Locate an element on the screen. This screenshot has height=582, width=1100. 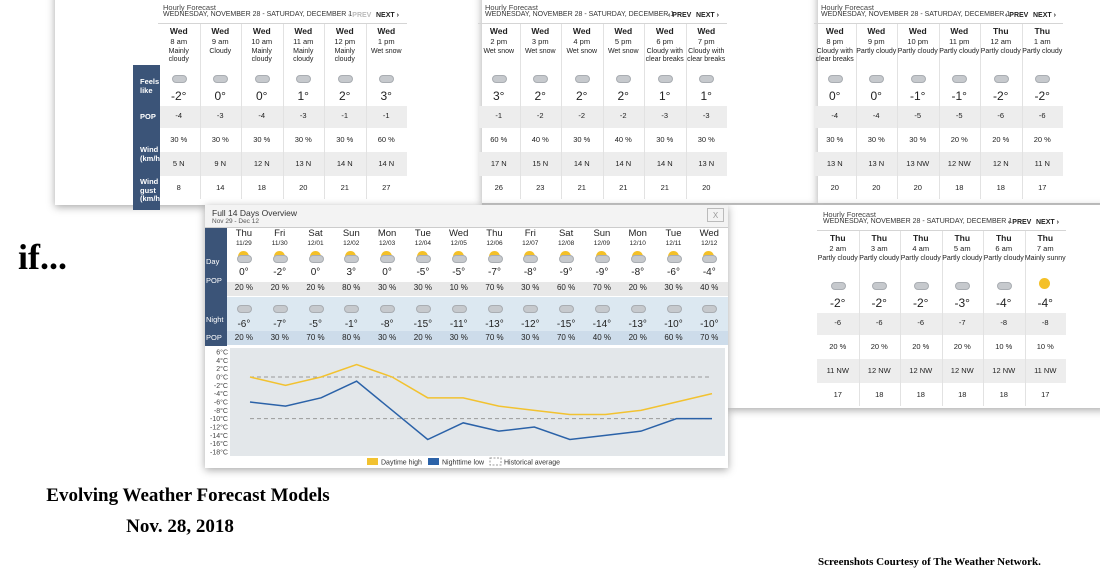
wind: 11 N is located at coordinates (1042, 163).